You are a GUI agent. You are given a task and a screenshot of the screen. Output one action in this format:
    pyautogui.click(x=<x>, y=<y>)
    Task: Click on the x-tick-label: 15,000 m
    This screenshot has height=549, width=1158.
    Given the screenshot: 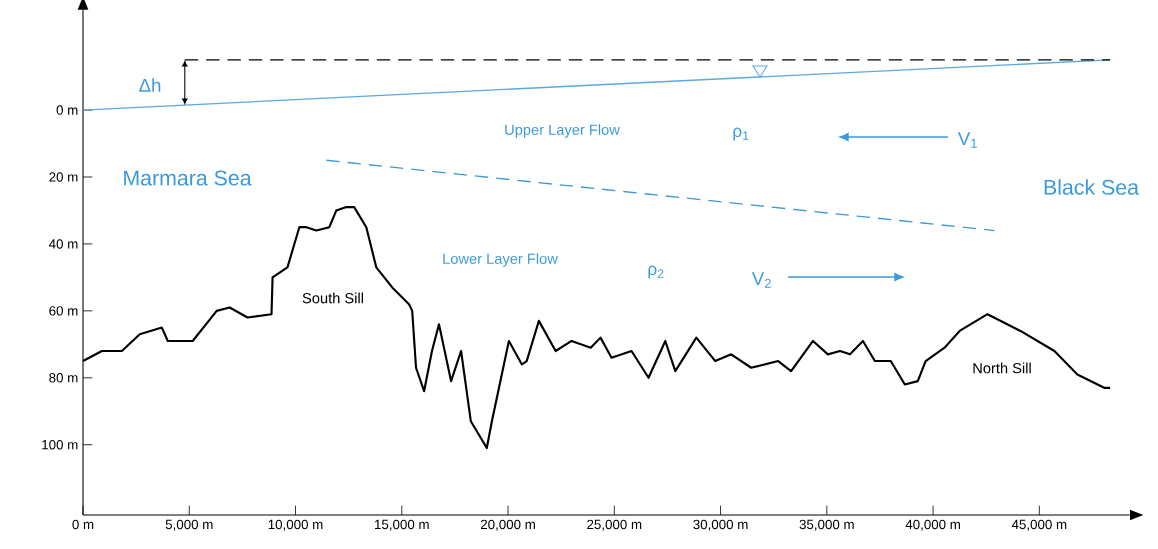 What is the action you would take?
    pyautogui.click(x=402, y=525)
    